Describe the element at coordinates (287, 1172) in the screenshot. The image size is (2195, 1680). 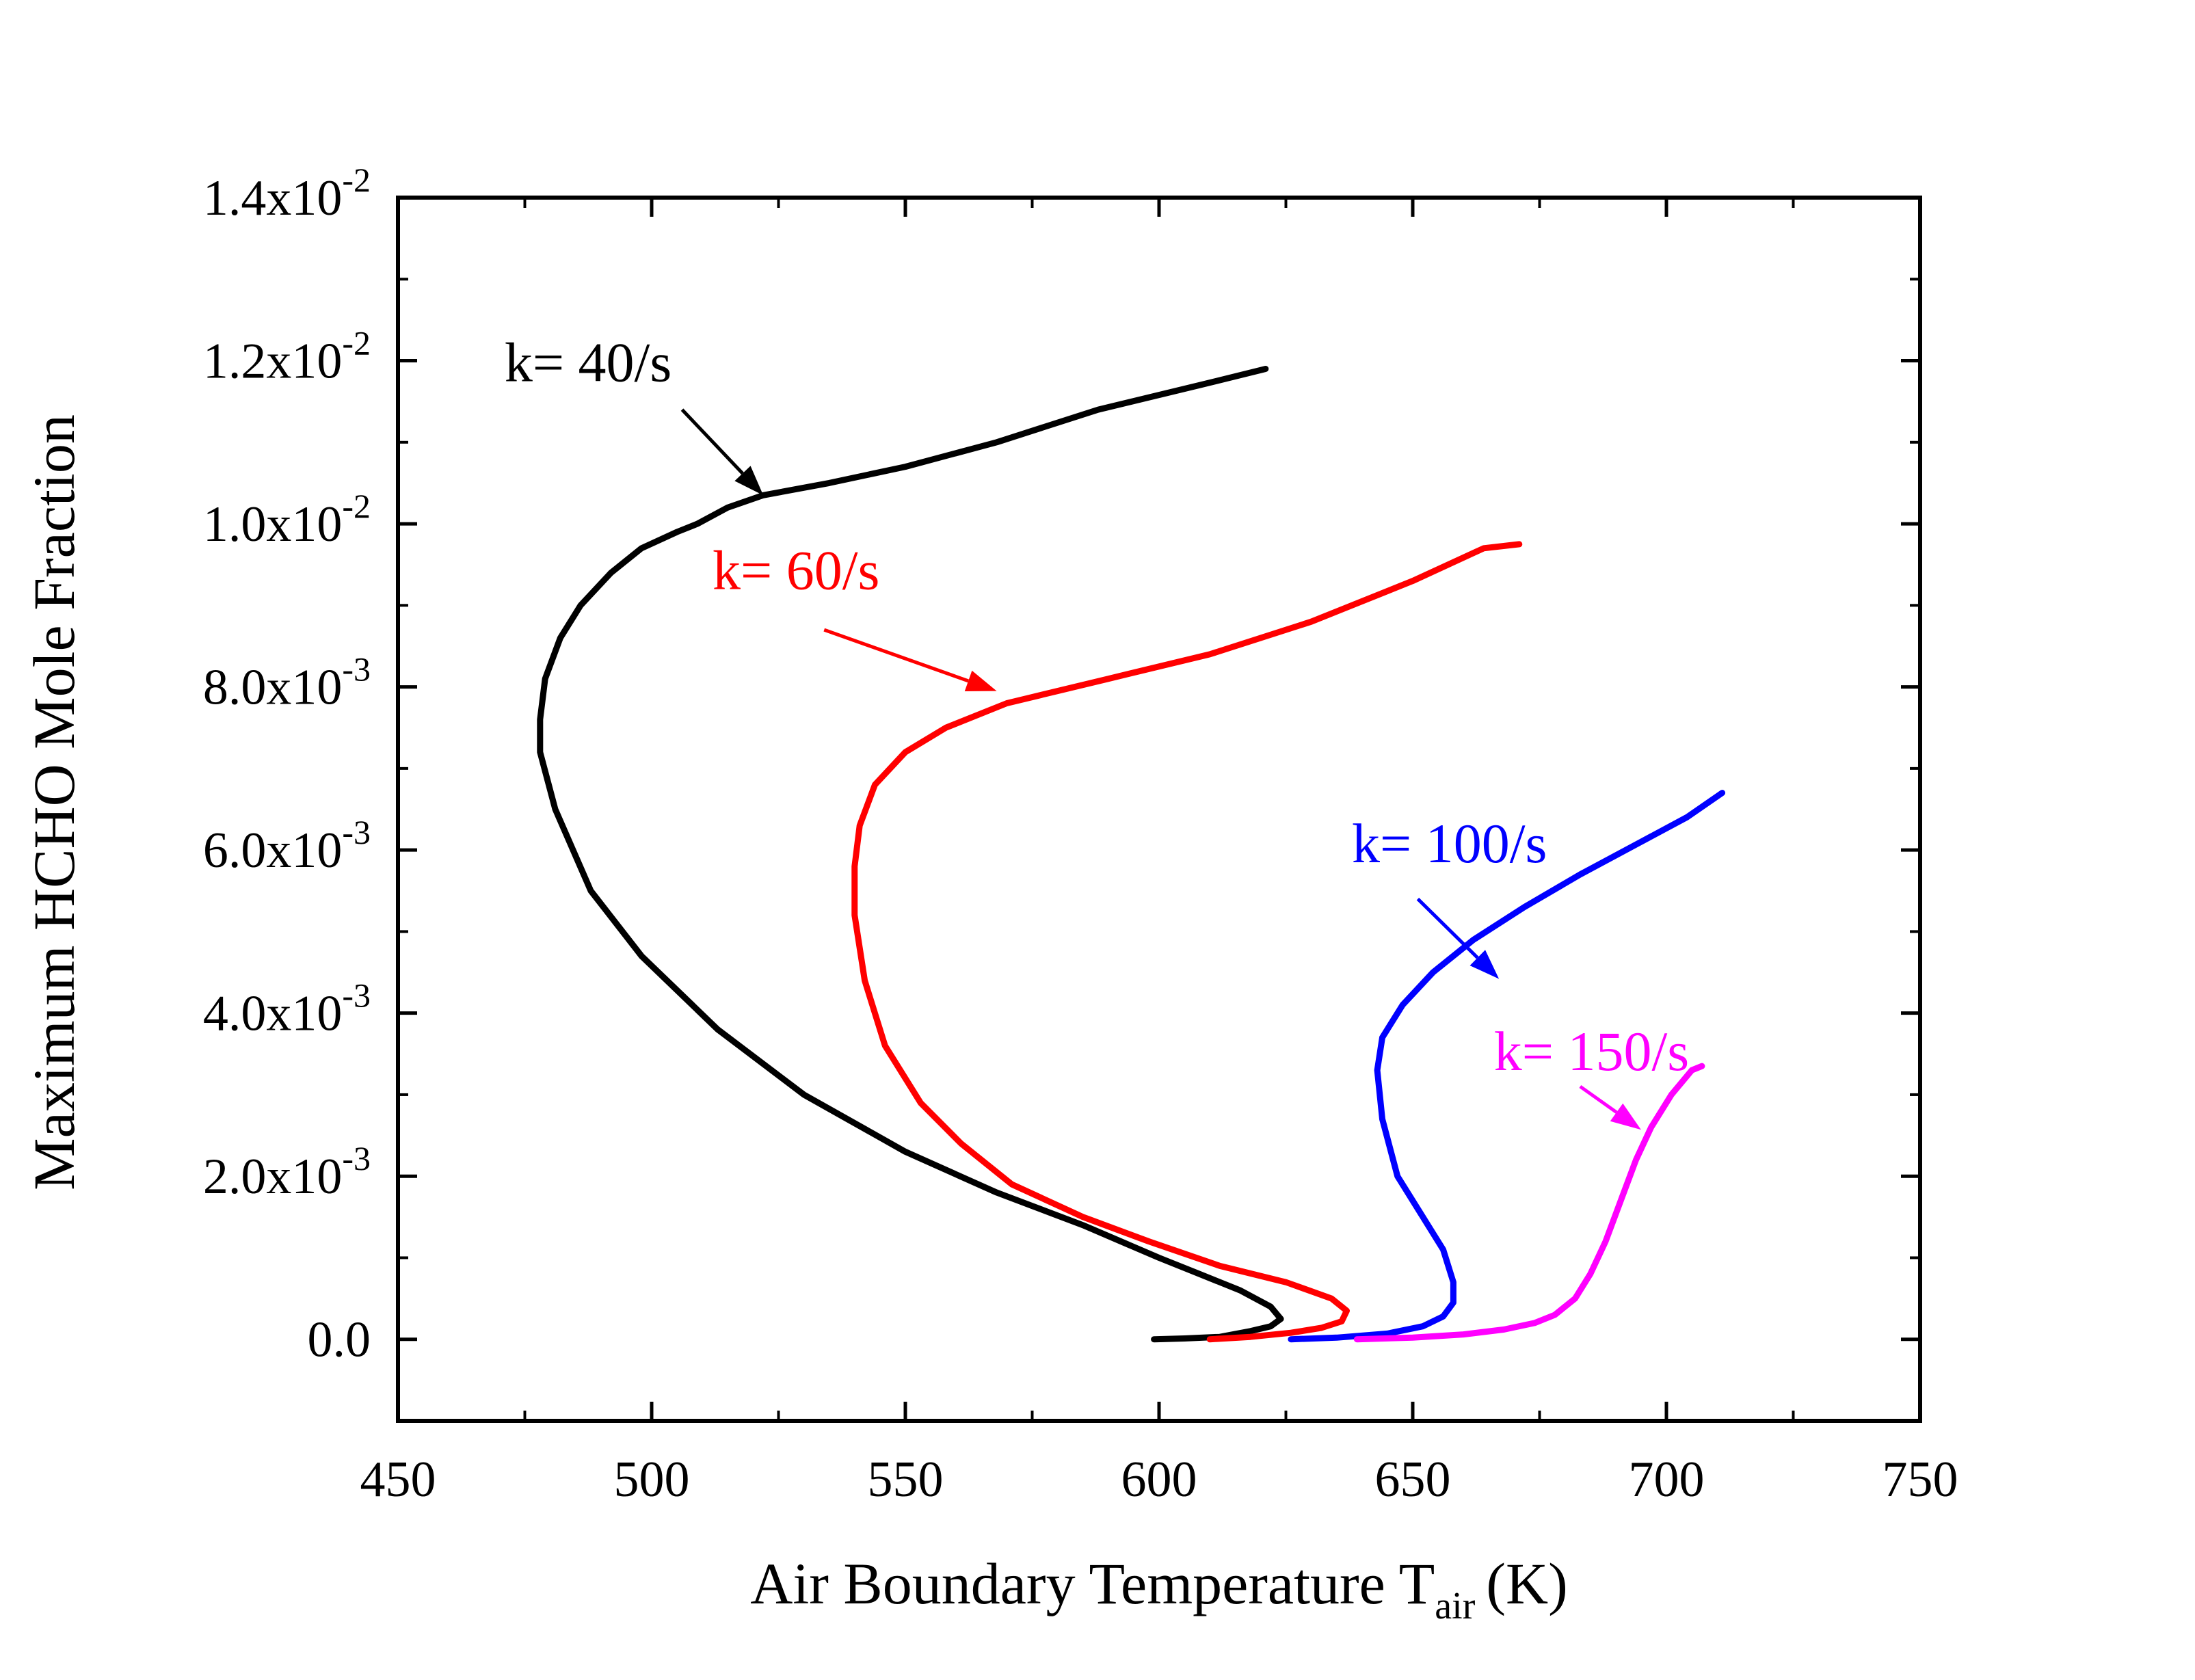
I see `y-tick-label: 2.0x10⁻³` at that location.